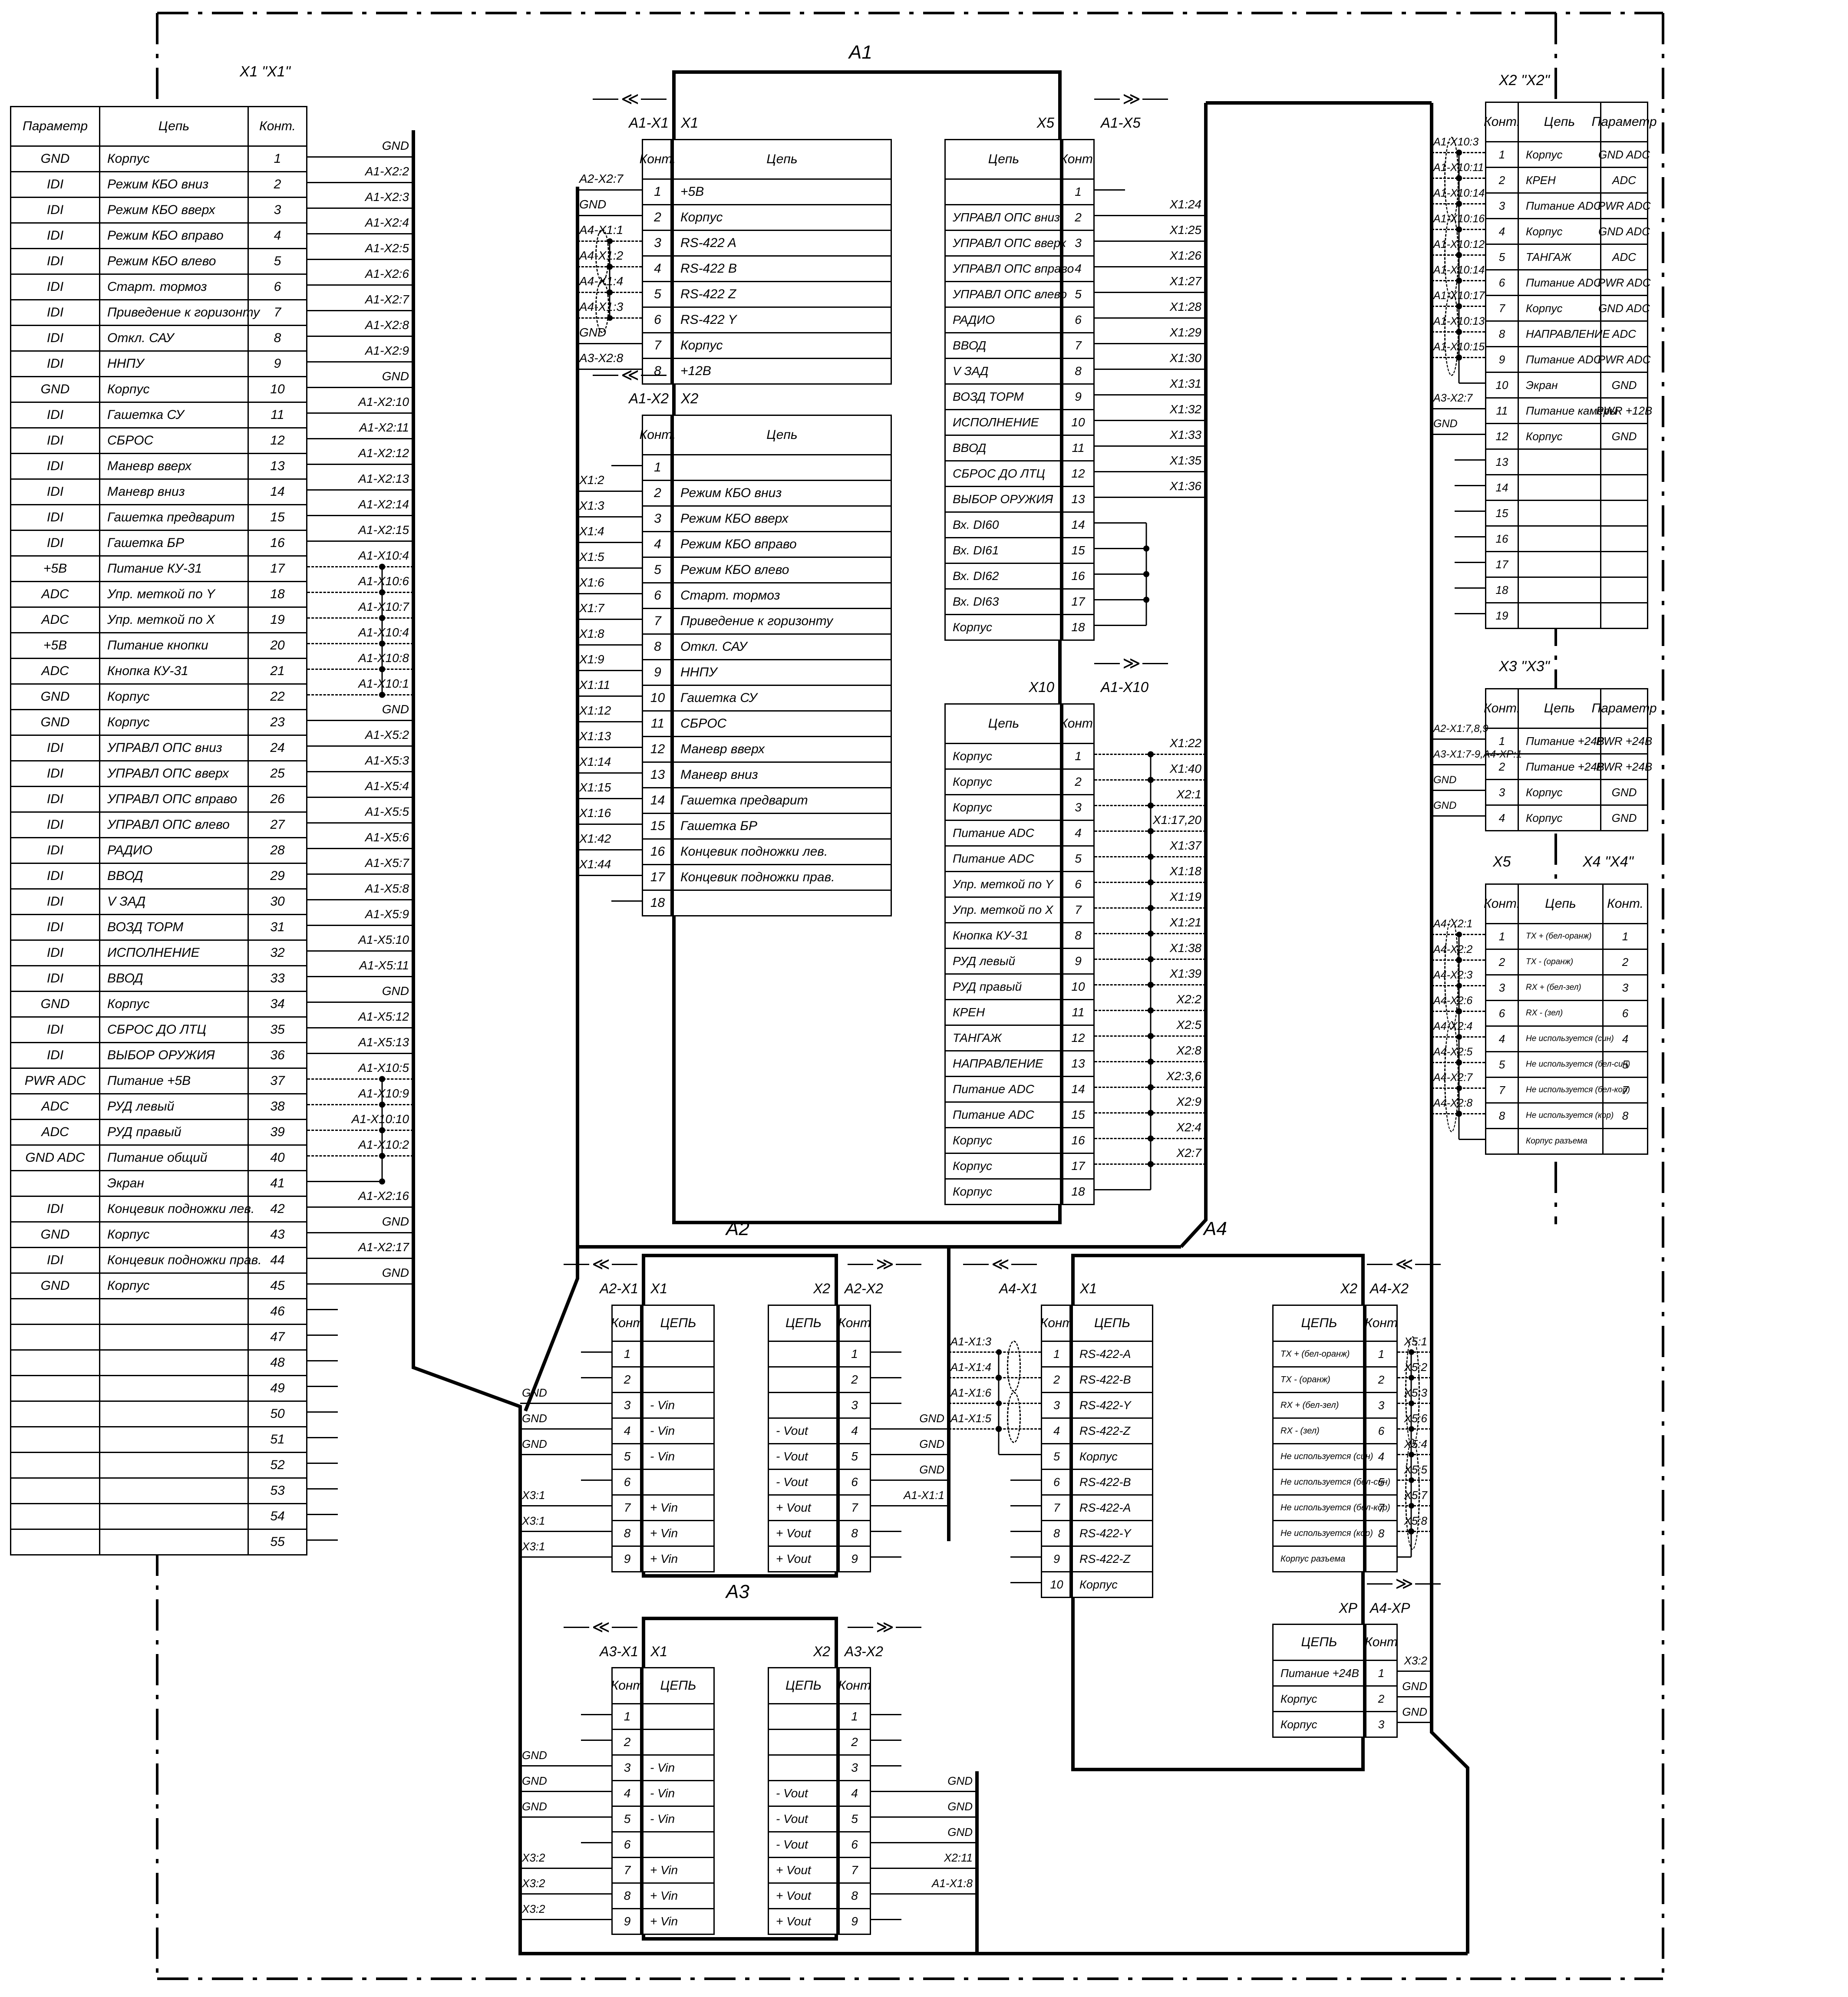 Image resolution: width=1848 pixels, height=1997 pixels. Describe the element at coordinates (1125, 687) in the screenshot. I see `connector-label: A1-X10` at that location.